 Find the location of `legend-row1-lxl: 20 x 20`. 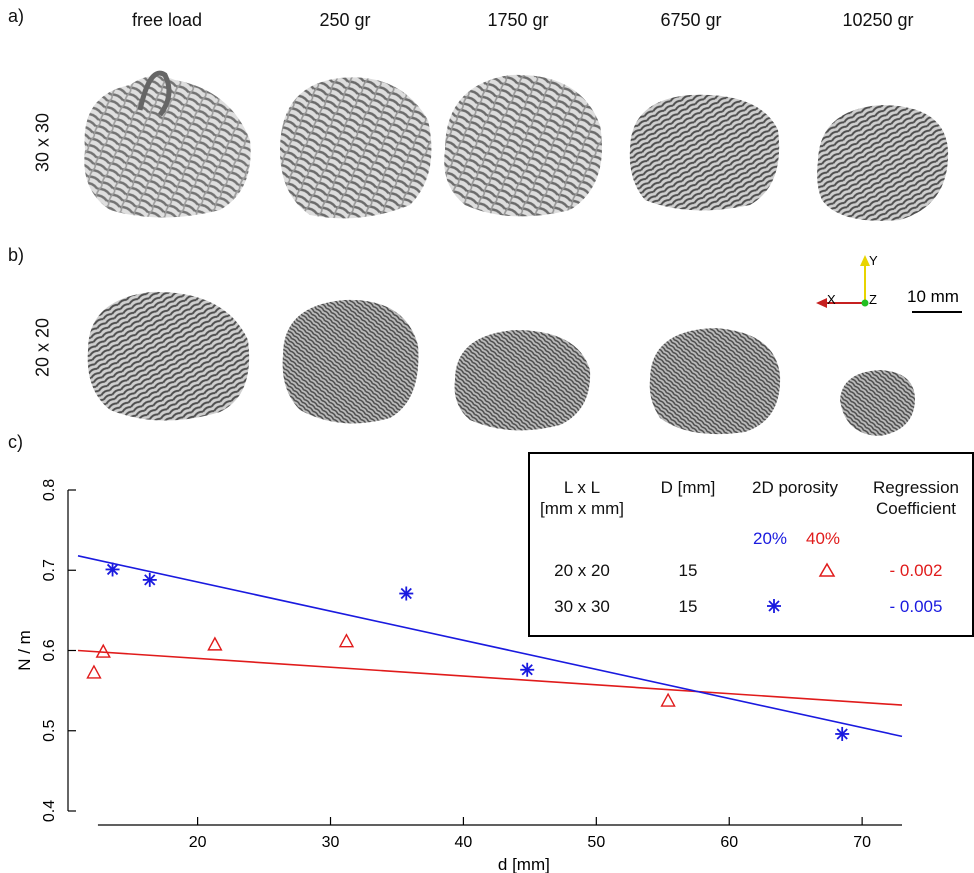

legend-row1-lxl: 20 x 20 is located at coordinates (582, 570).